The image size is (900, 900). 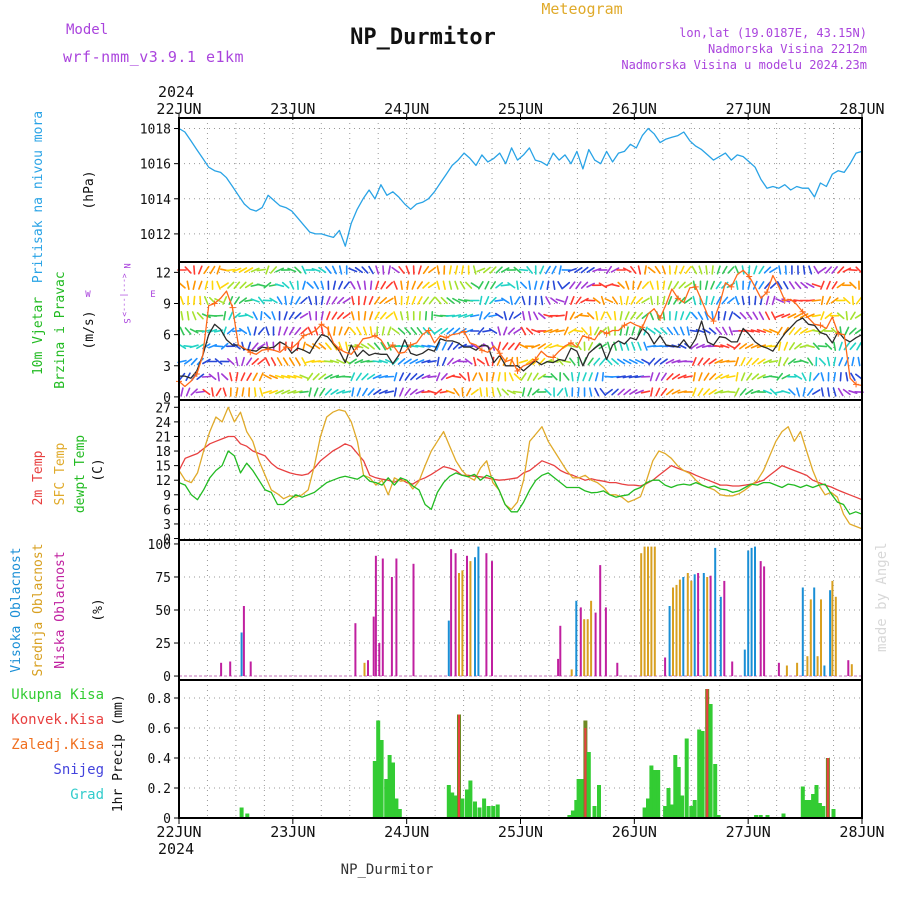 What do you see at coordinates (167, 305) in the screenshot?
I see `wind-ytick-label: 9` at bounding box center [167, 305].